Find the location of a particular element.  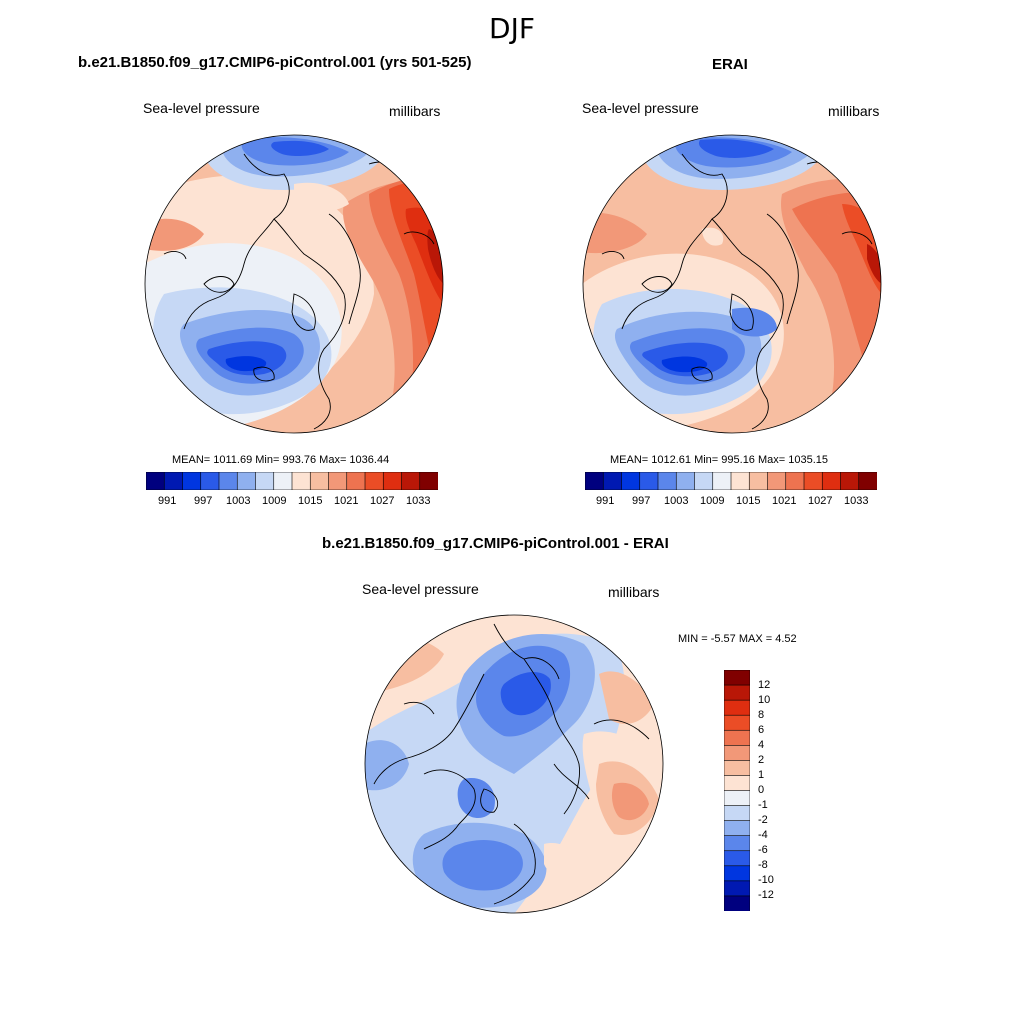

obs-colorbar-label: 1003 is located at coordinates (676, 501).